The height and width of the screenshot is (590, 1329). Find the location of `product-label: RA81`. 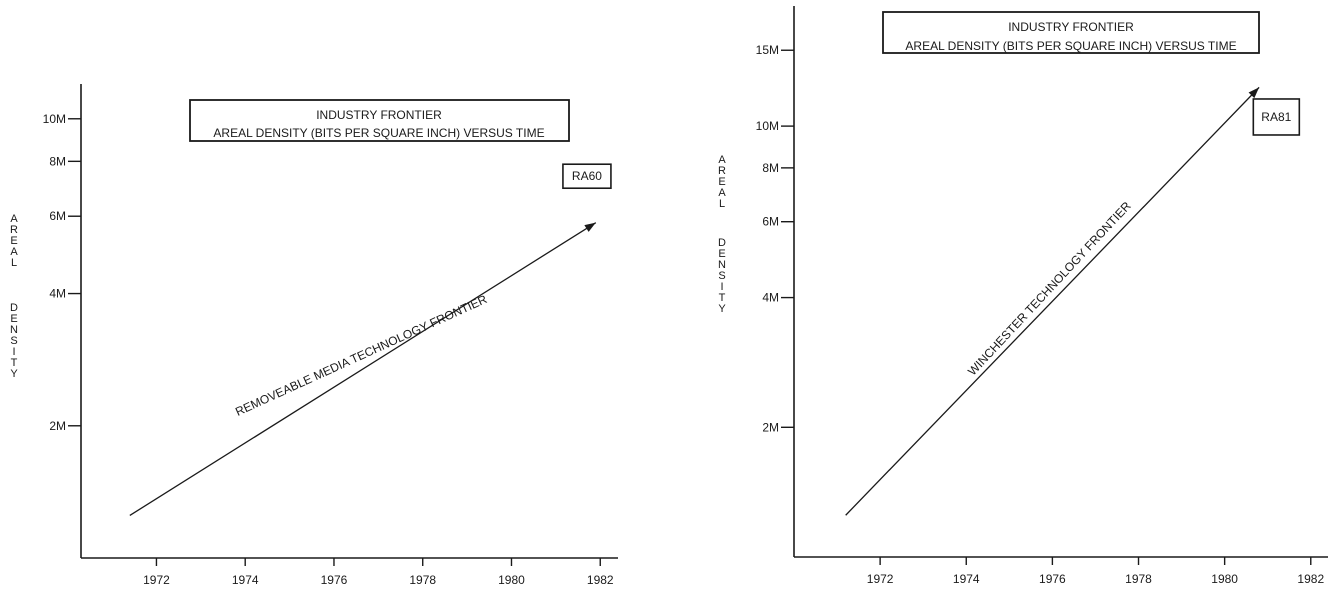

product-label: RA81 is located at coordinates (1276, 117).